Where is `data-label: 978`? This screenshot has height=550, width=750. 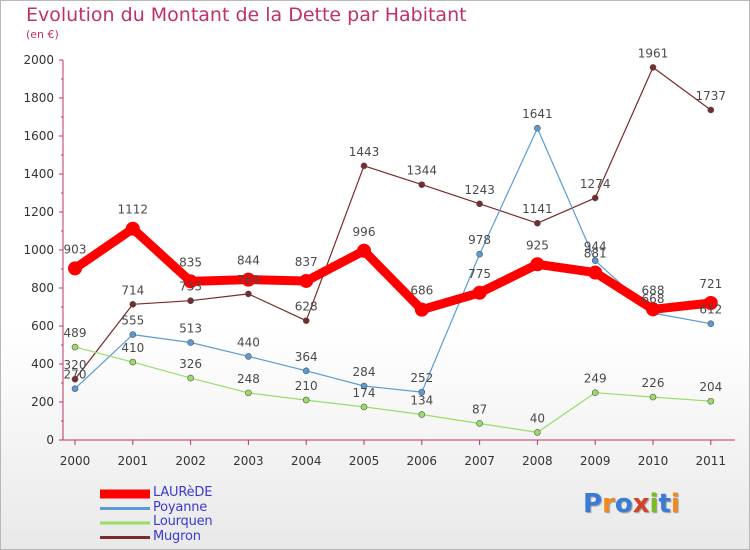 data-label: 978 is located at coordinates (479, 240).